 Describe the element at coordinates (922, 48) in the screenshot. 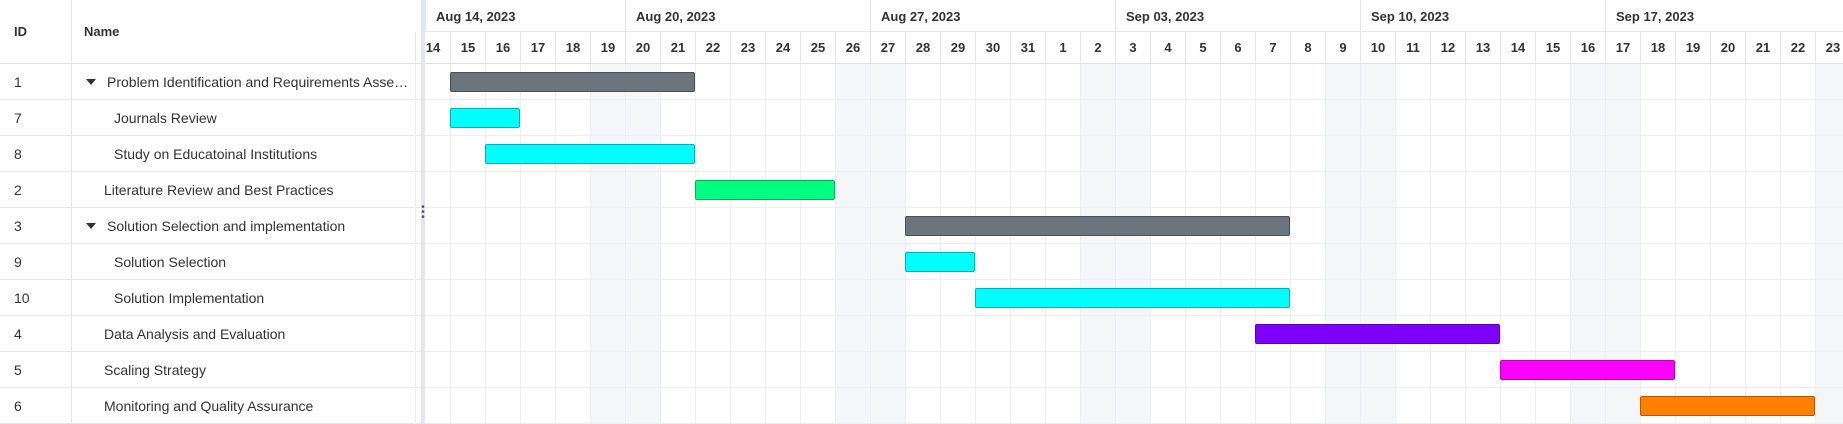

I see `day-label: 28` at that location.